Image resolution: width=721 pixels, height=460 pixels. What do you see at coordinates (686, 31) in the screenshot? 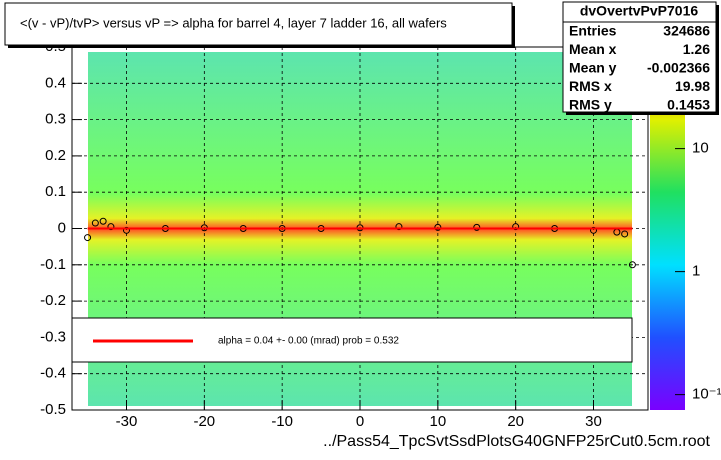
I see `stats-value: 324686` at bounding box center [686, 31].